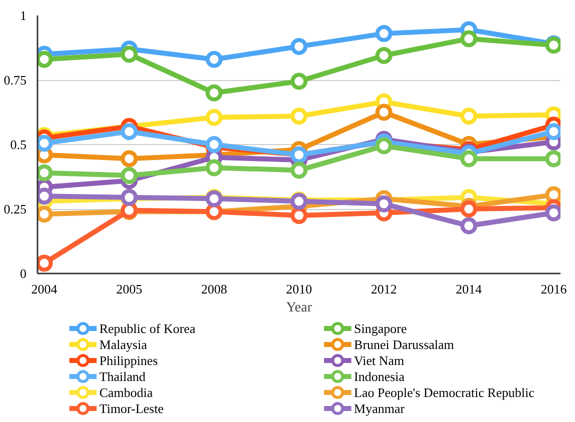 The height and width of the screenshot is (422, 575). What do you see at coordinates (18, 144) in the screenshot?
I see `y-tick-label: 0.5` at bounding box center [18, 144].